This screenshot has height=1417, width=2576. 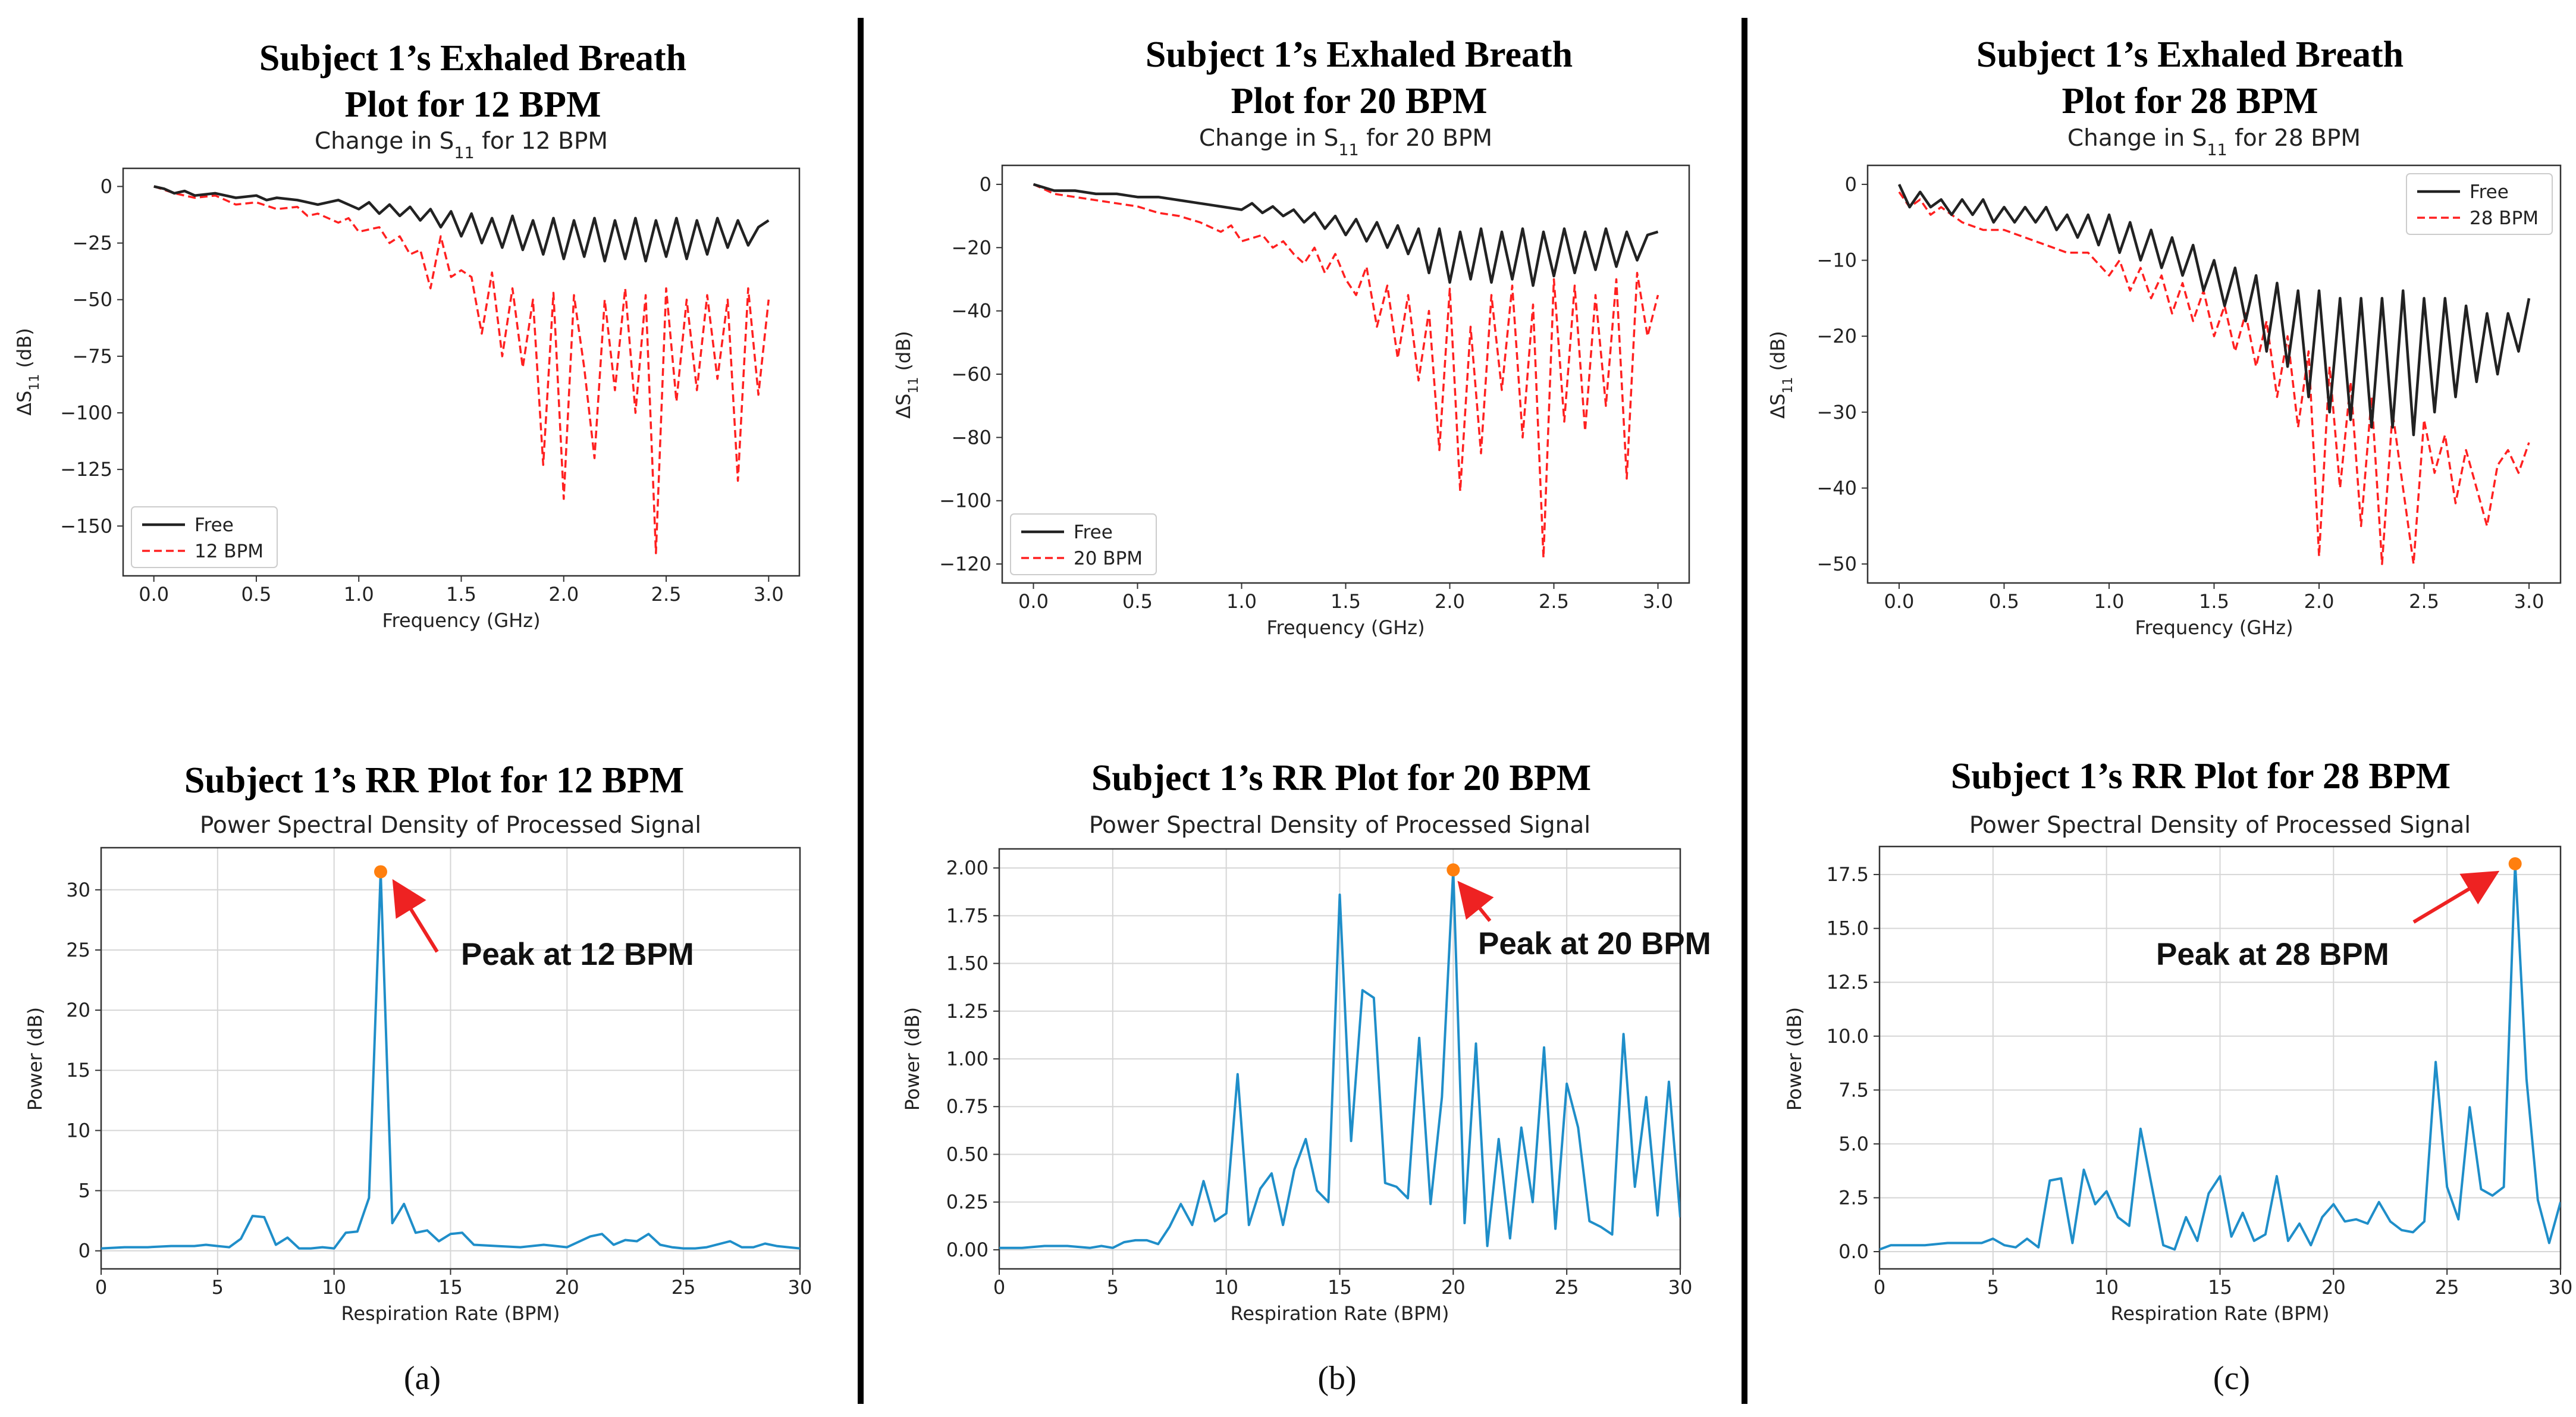 I want to click on y-tick-label: −60, so click(x=971, y=374).